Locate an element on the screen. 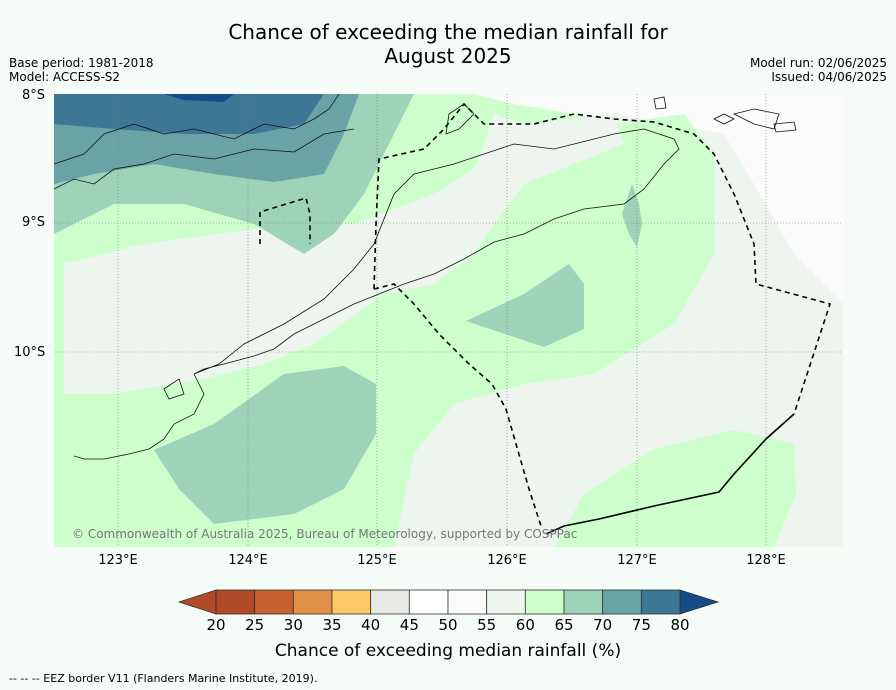 The image size is (896, 690). zone-65-70-southwest is located at coordinates (265, 445).